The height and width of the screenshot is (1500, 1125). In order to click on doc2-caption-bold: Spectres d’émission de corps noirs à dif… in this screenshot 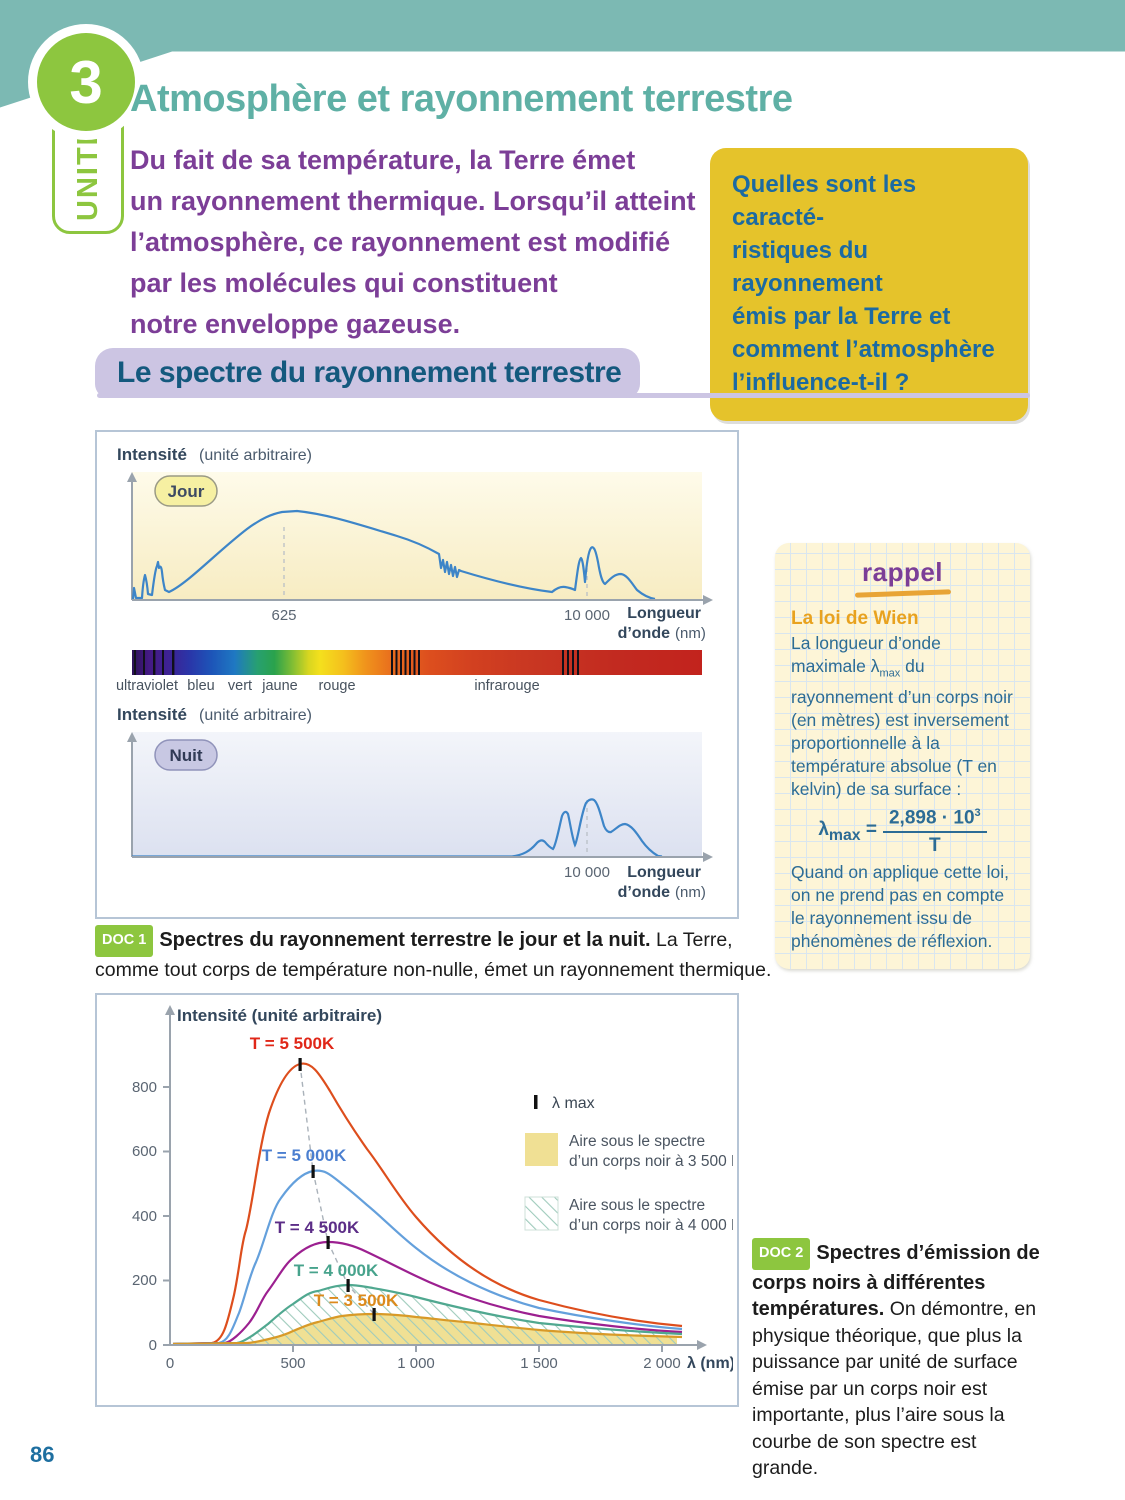, I will do `click(896, 1281)`.